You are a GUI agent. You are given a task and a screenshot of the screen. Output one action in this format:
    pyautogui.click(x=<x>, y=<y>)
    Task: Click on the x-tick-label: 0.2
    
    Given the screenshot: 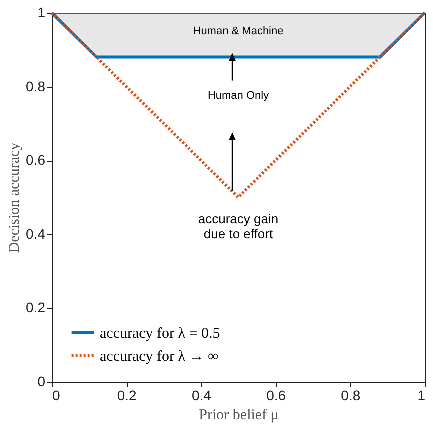 What is the action you would take?
    pyautogui.click(x=127, y=396)
    